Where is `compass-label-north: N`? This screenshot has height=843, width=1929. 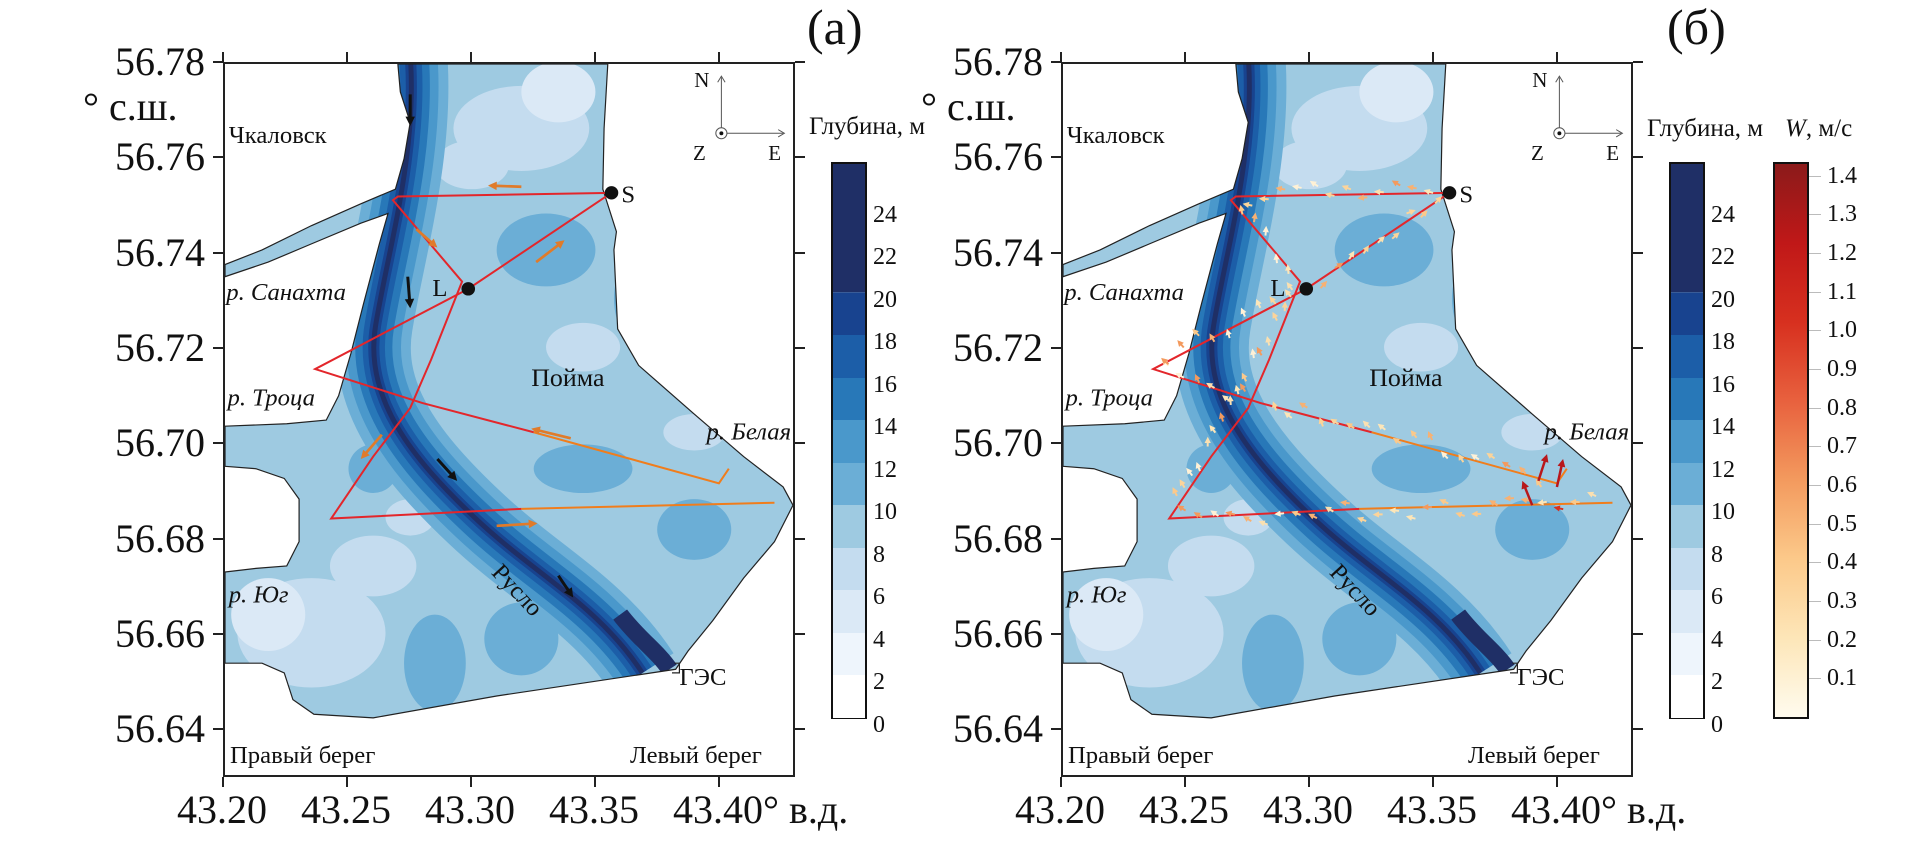
compass-label-north: N is located at coordinates (1539, 80).